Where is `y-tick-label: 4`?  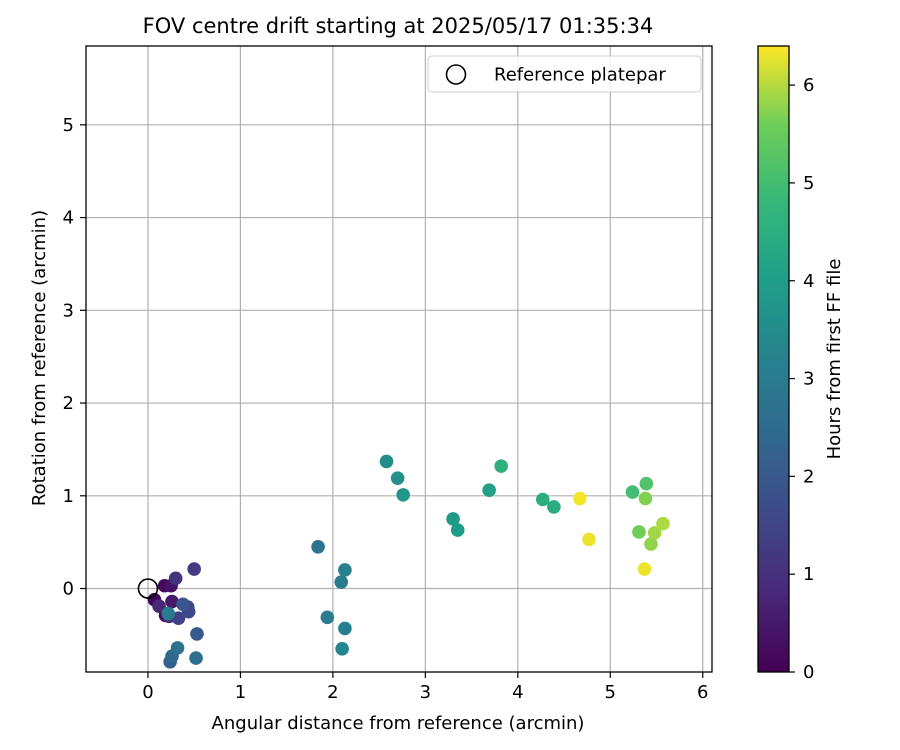
y-tick-label: 4 is located at coordinates (68, 218).